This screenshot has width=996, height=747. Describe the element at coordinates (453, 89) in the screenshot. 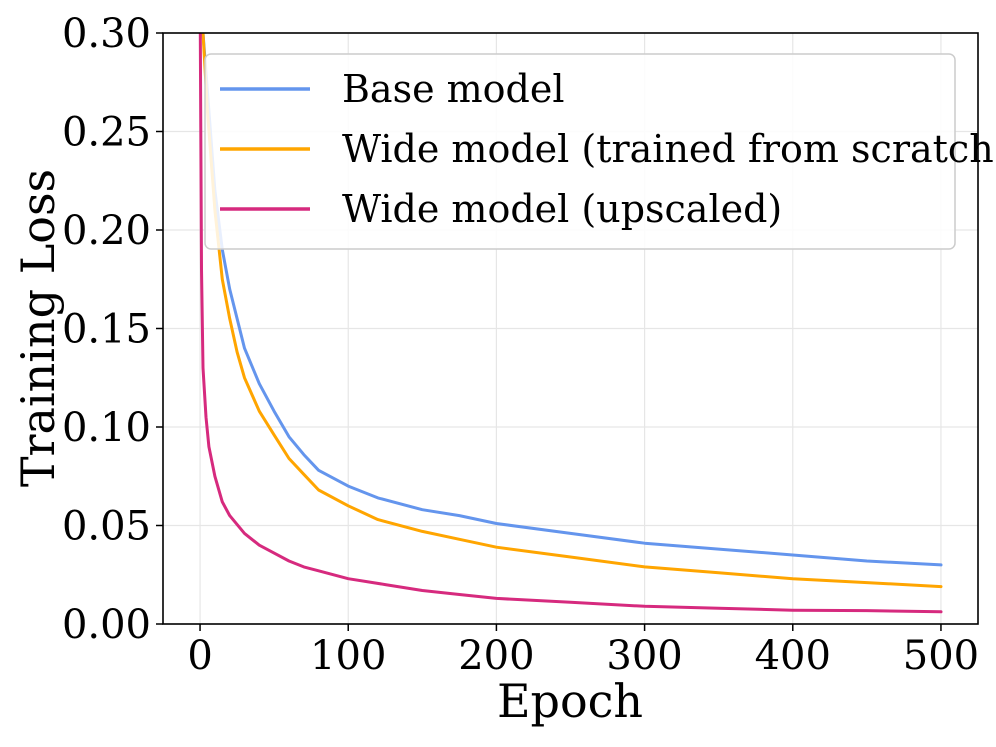

I see `legend-label-base-model: Base model` at that location.